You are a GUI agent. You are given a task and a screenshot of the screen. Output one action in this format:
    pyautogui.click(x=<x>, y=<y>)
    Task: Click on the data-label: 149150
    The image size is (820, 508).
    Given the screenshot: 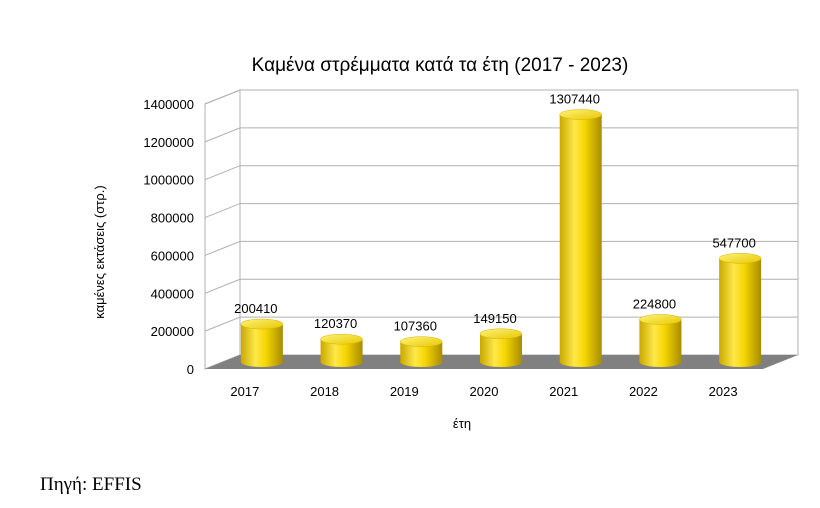 What is the action you would take?
    pyautogui.click(x=494, y=318)
    